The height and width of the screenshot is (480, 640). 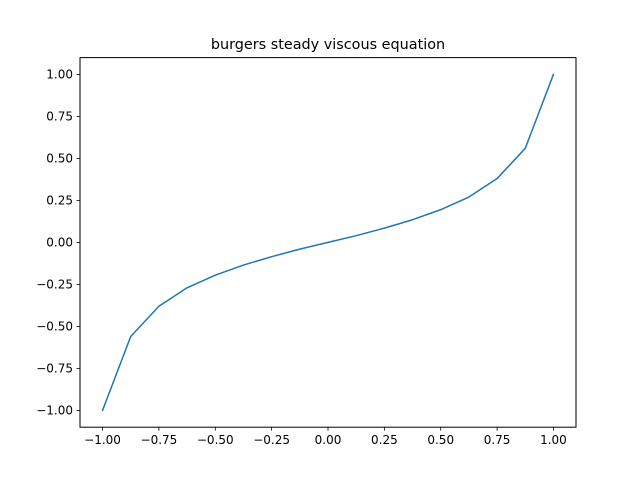 What do you see at coordinates (54, 369) in the screenshot?
I see `y-tick-label: −0.75` at bounding box center [54, 369].